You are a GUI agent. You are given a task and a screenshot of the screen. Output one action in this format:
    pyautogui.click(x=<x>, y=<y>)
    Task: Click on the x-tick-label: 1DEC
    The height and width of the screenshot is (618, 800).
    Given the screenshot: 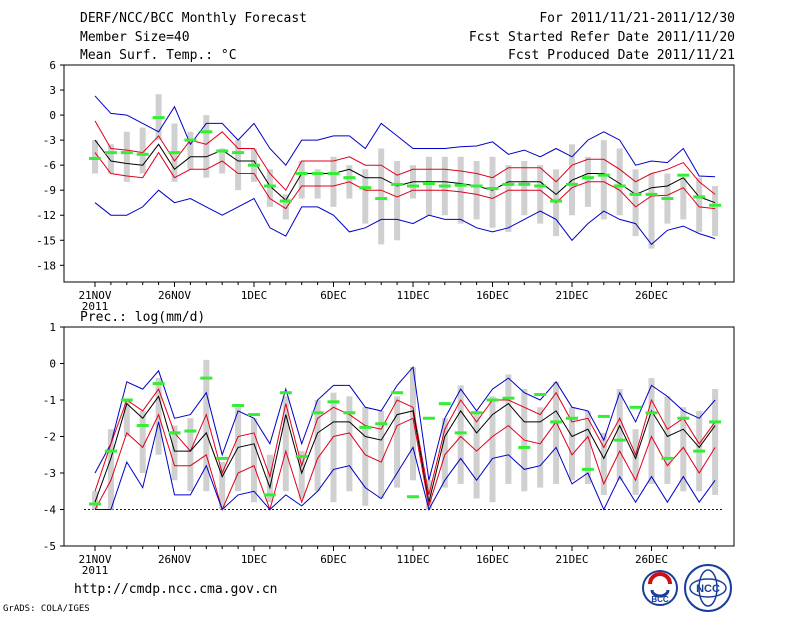 What is the action you would take?
    pyautogui.click(x=254, y=559)
    